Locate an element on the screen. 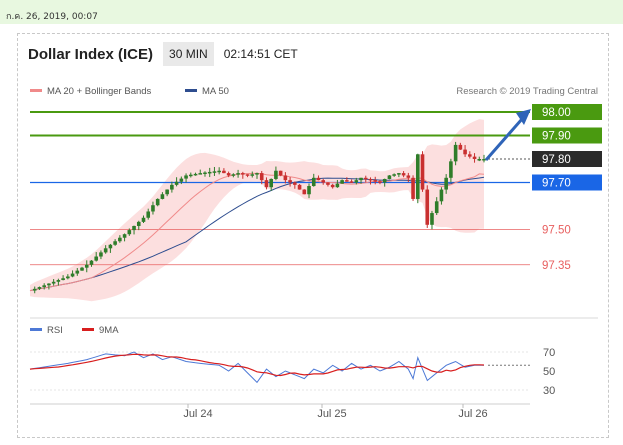 The height and width of the screenshot is (445, 623). rsi-legend-label: RSI is located at coordinates (55, 330).